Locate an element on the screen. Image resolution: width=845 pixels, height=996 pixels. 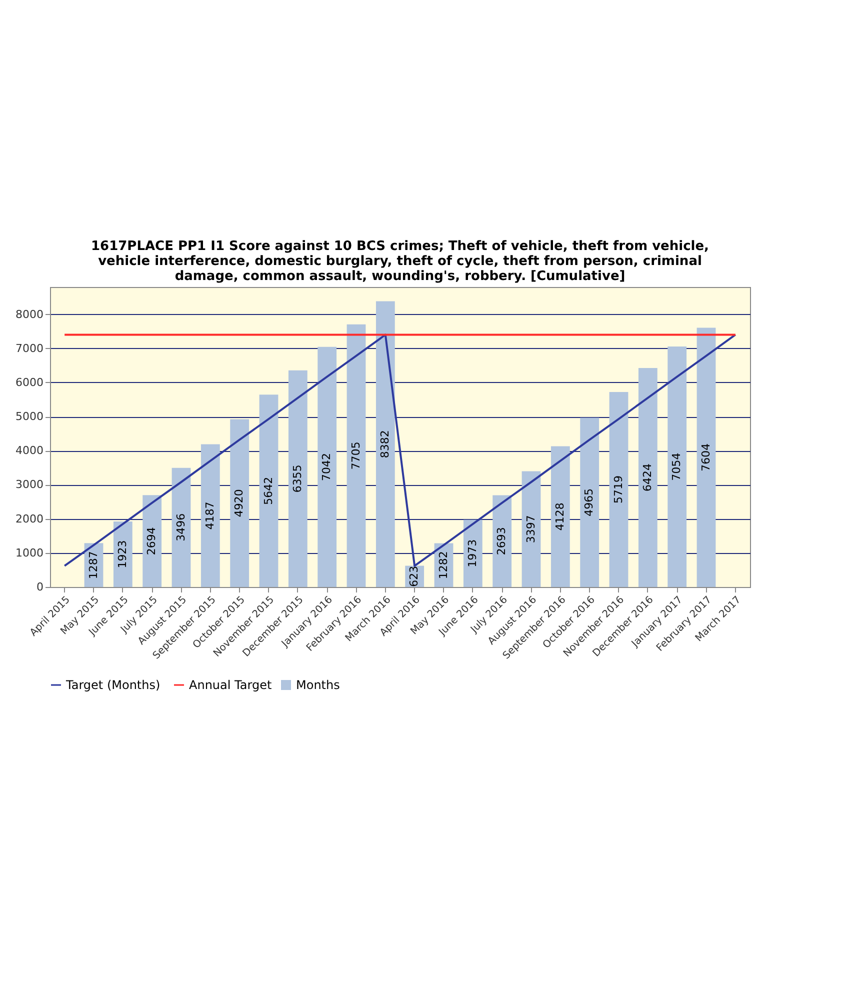
data-label: 5642 is located at coordinates (268, 490).